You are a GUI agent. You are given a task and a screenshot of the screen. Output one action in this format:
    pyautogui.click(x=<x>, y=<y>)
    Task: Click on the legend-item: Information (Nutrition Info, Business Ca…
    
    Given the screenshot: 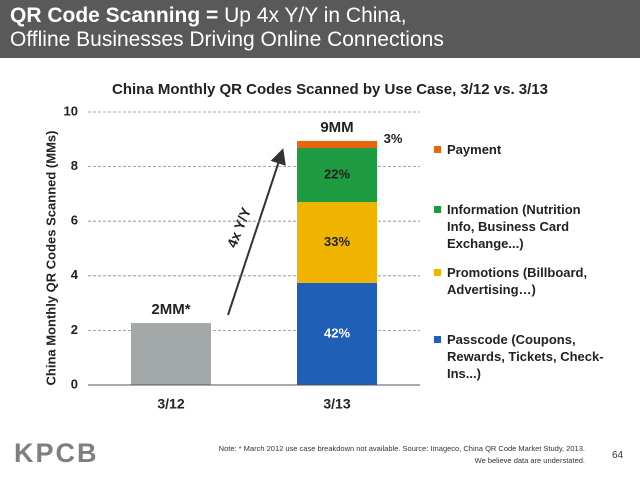 What is the action you would take?
    pyautogui.click(x=521, y=226)
    